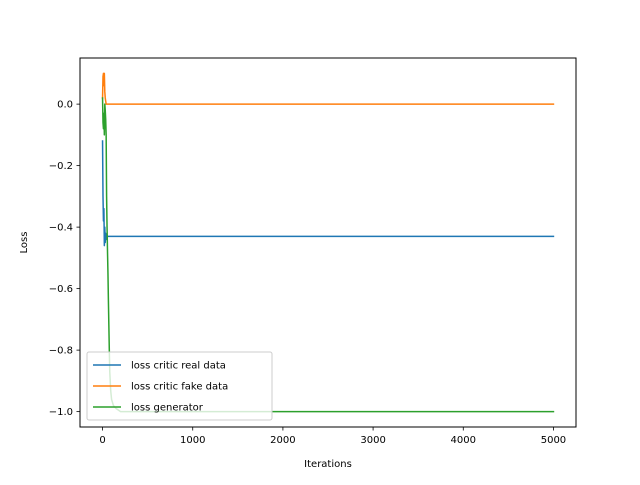 Image resolution: width=640 pixels, height=485 pixels. Describe the element at coordinates (64, 259) in the screenshot. I see `y-axis: −1.0 −0.8 −0.6 −0.4 −0.2 0.0` at that location.